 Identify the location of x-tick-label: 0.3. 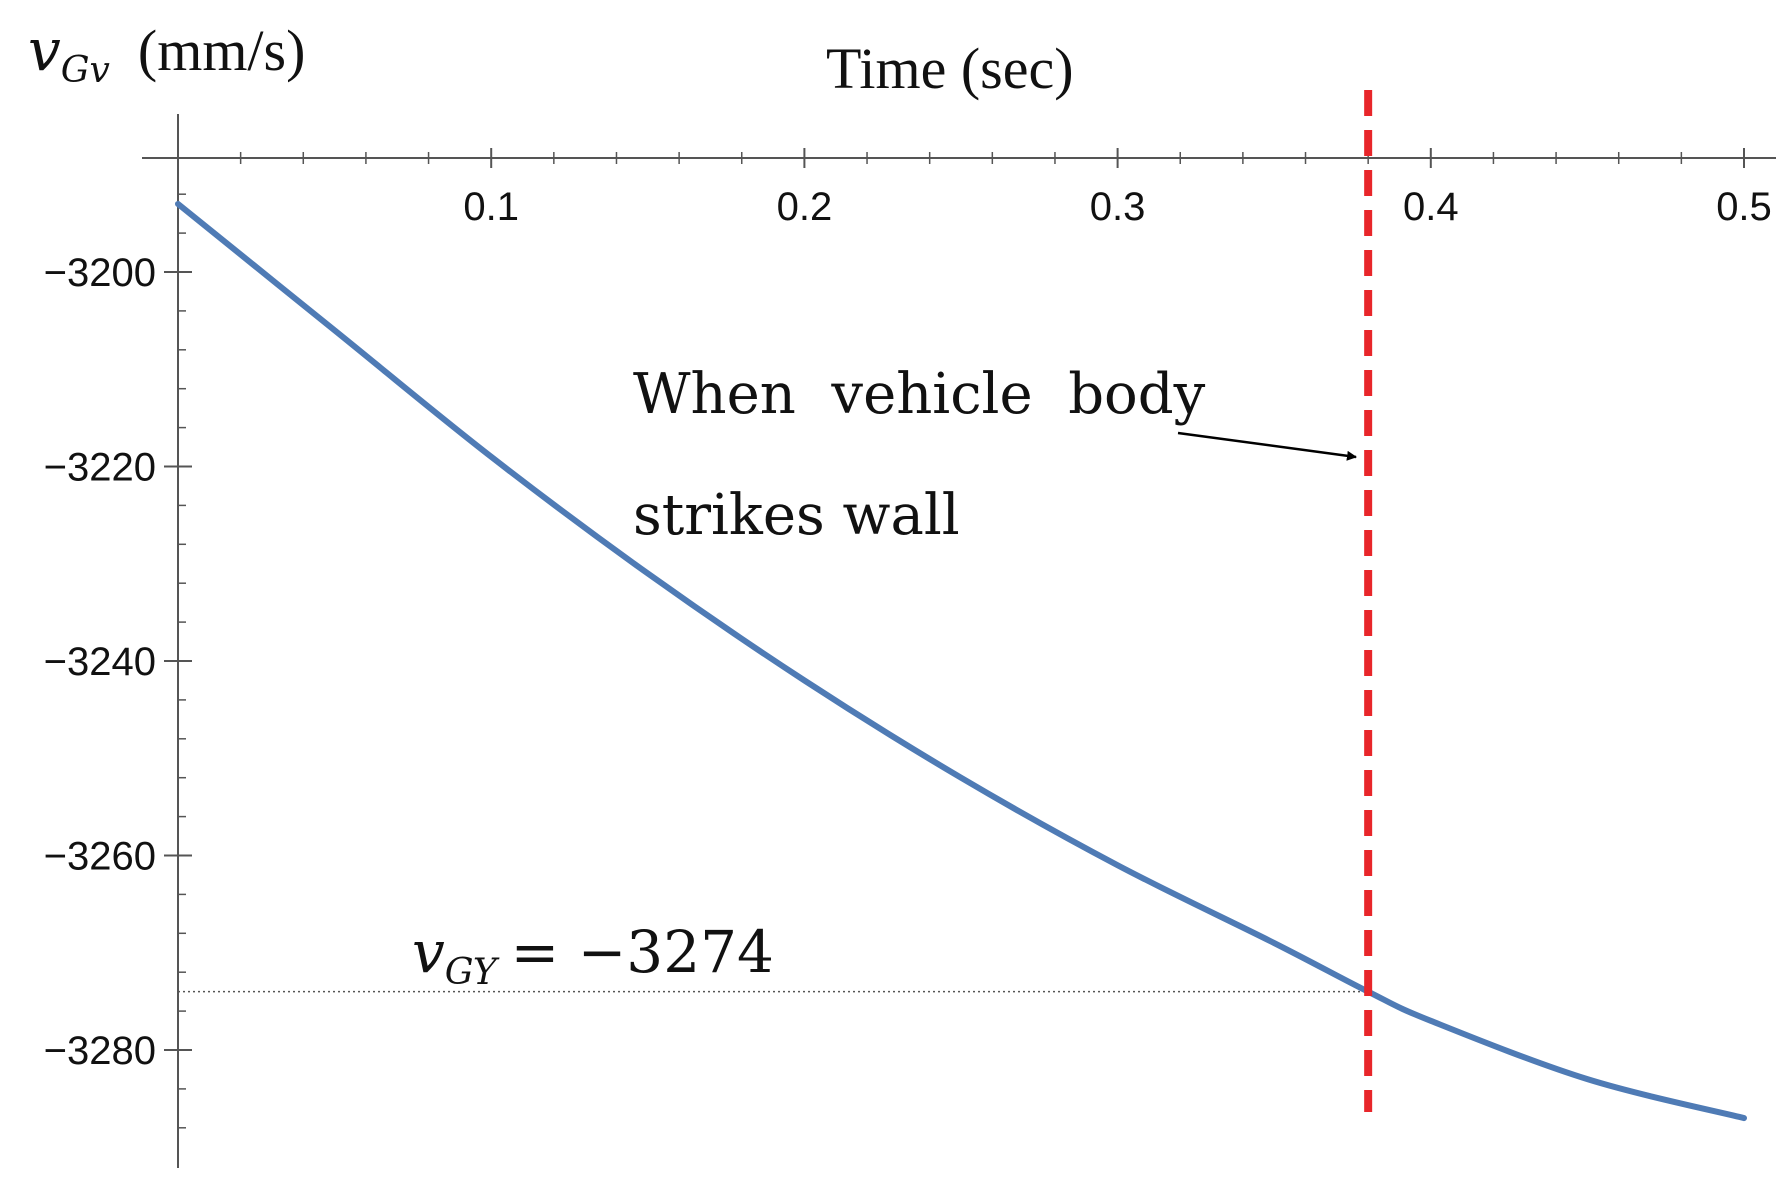
(1118, 207).